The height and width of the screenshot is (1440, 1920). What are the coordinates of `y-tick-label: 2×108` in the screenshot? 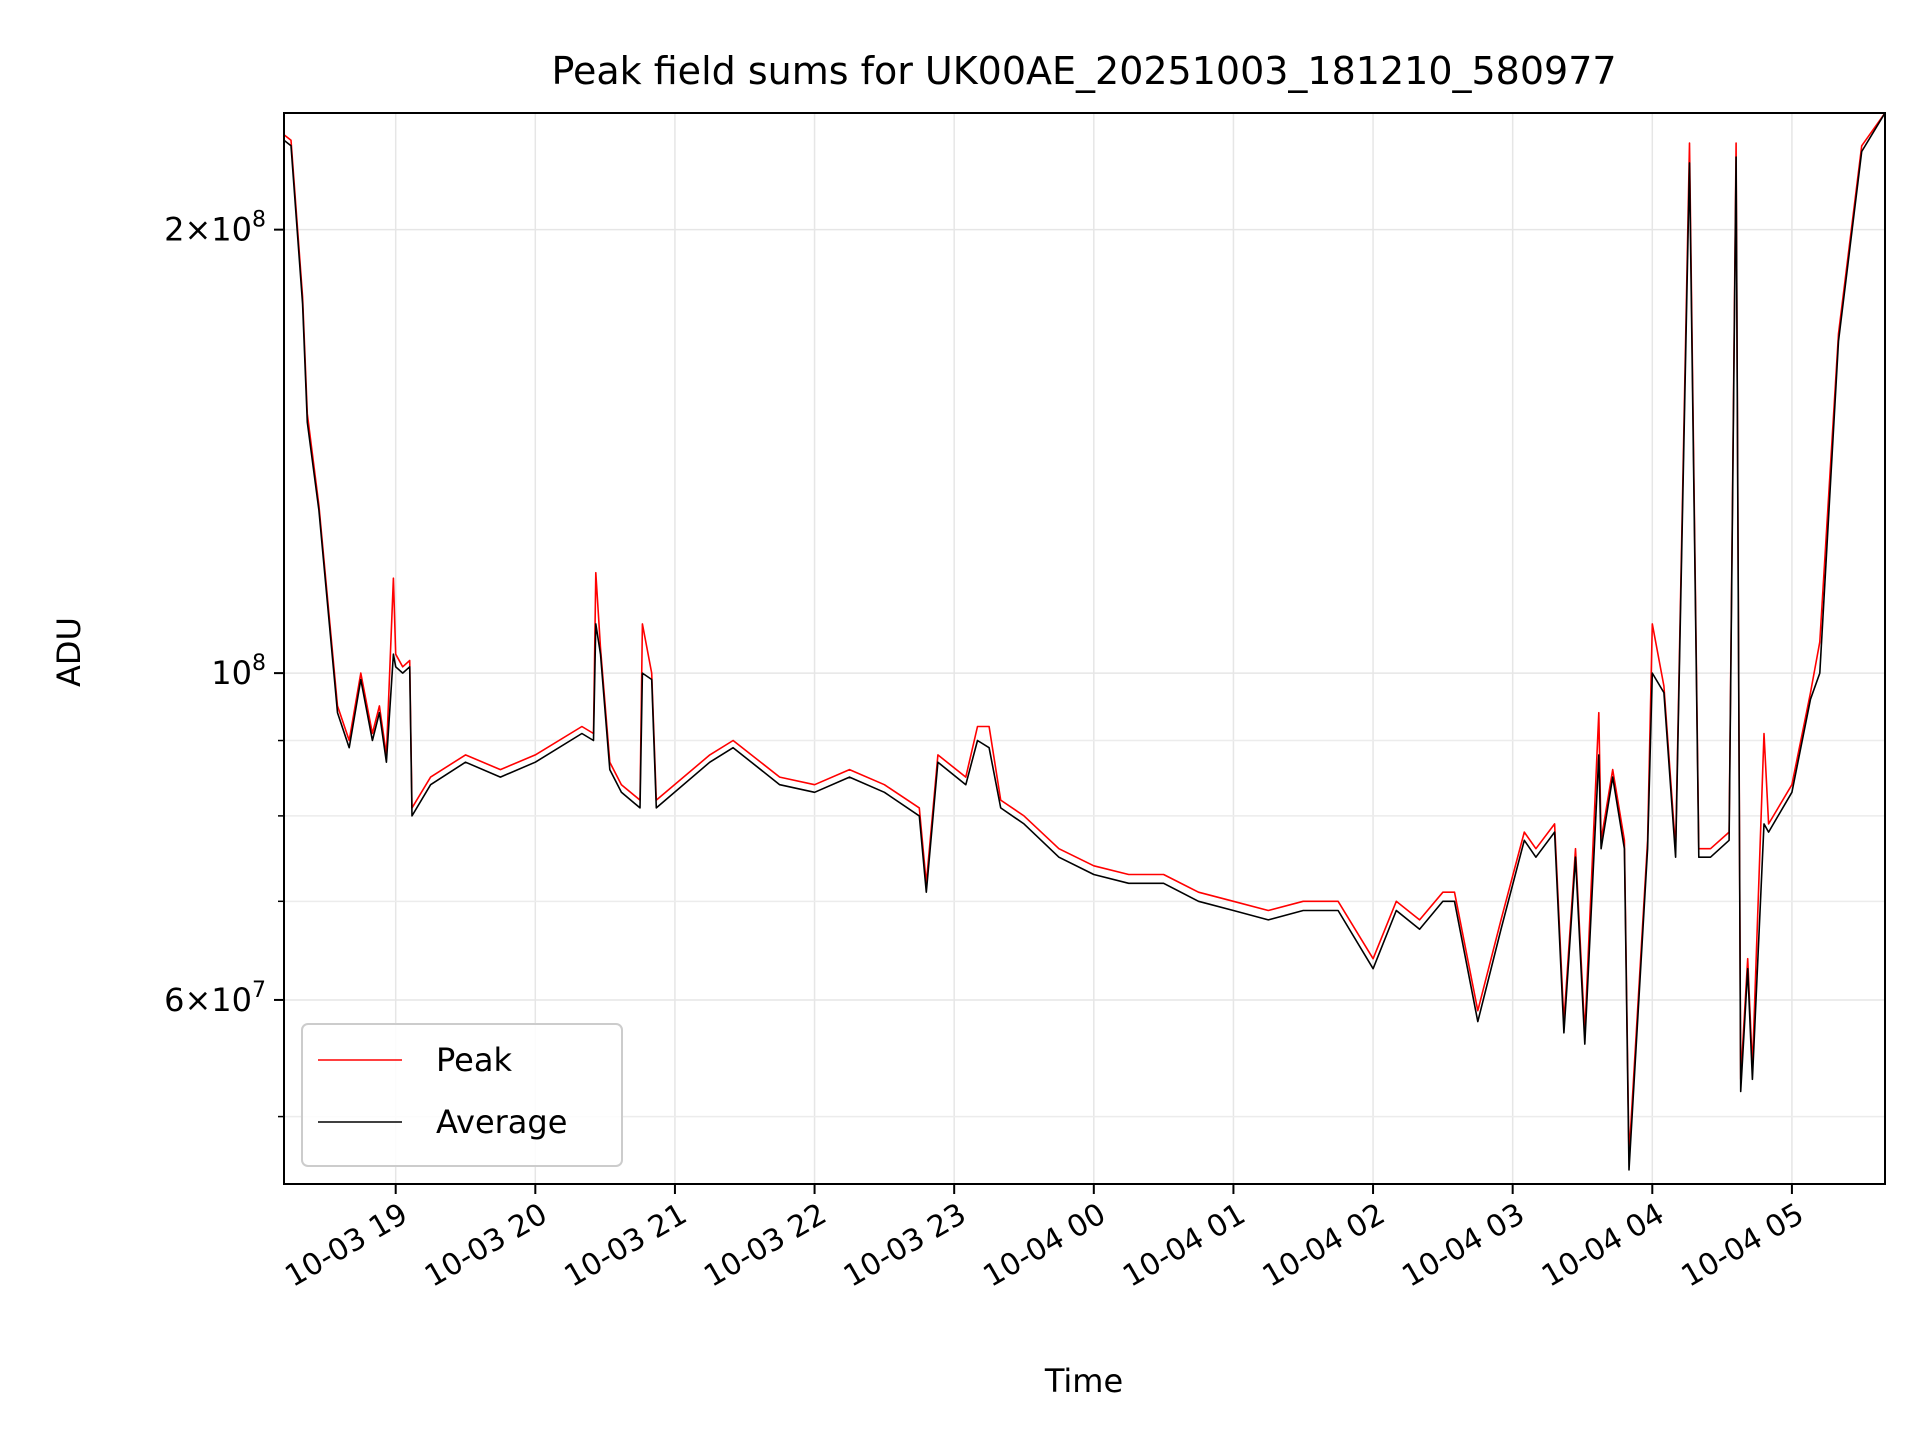 It's located at (215, 228).